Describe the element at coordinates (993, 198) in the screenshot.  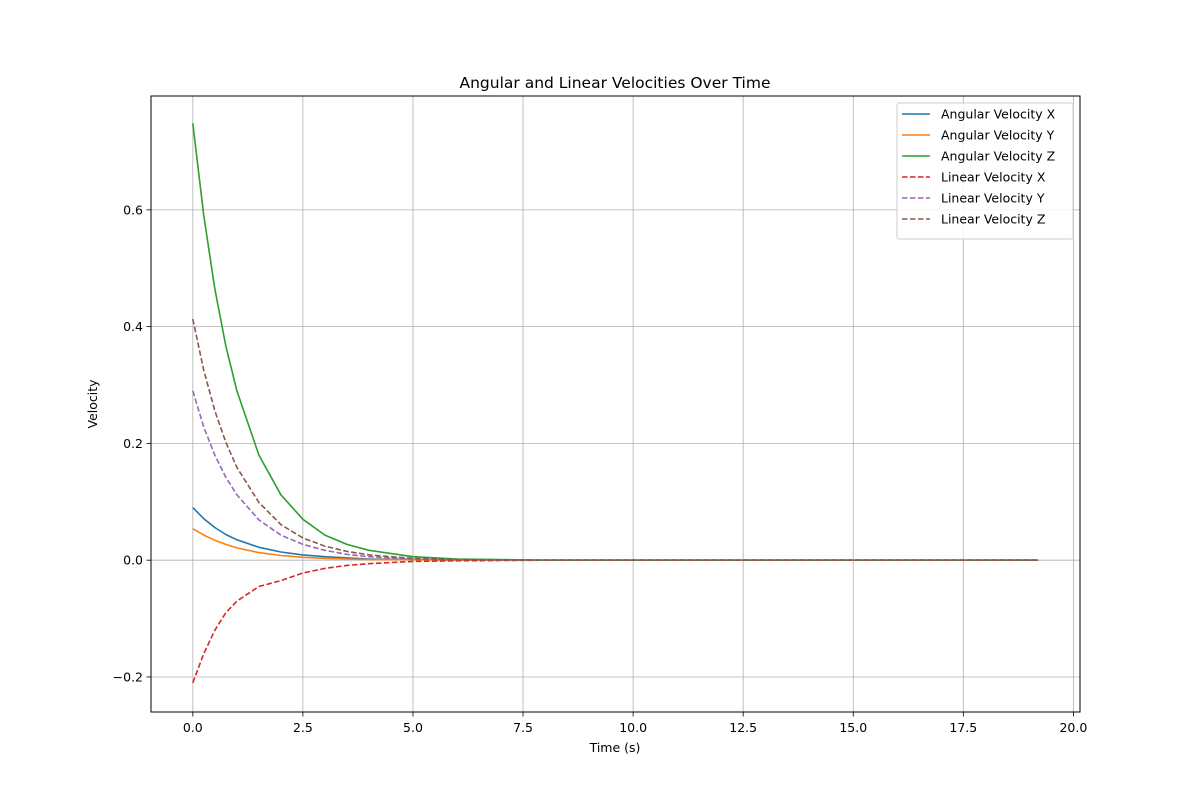
I see `legend-label: Linear Velocity Y` at that location.